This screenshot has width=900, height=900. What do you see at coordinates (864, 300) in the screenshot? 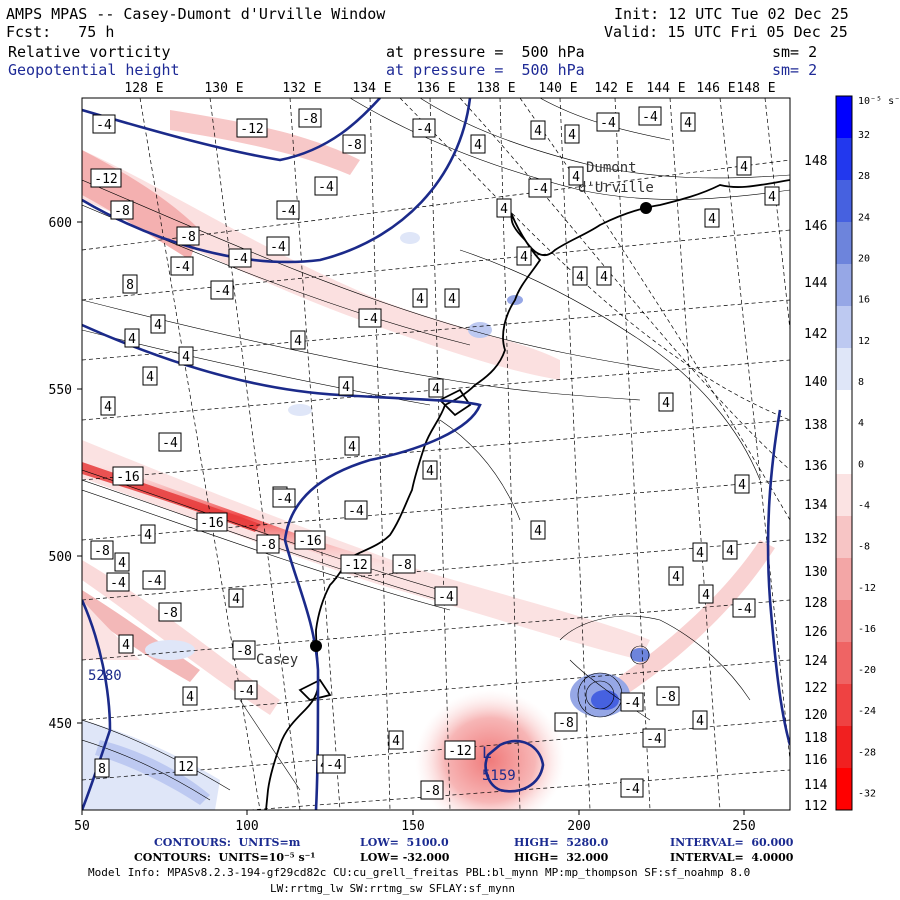
I see `colorbar-tick: 16` at bounding box center [864, 300].